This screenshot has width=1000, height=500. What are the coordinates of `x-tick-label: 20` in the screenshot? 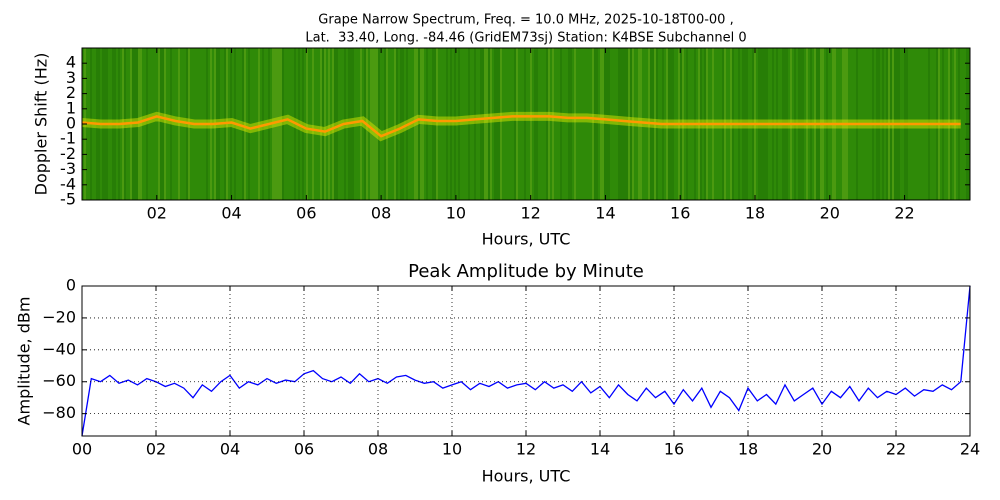 It's located at (830, 213).